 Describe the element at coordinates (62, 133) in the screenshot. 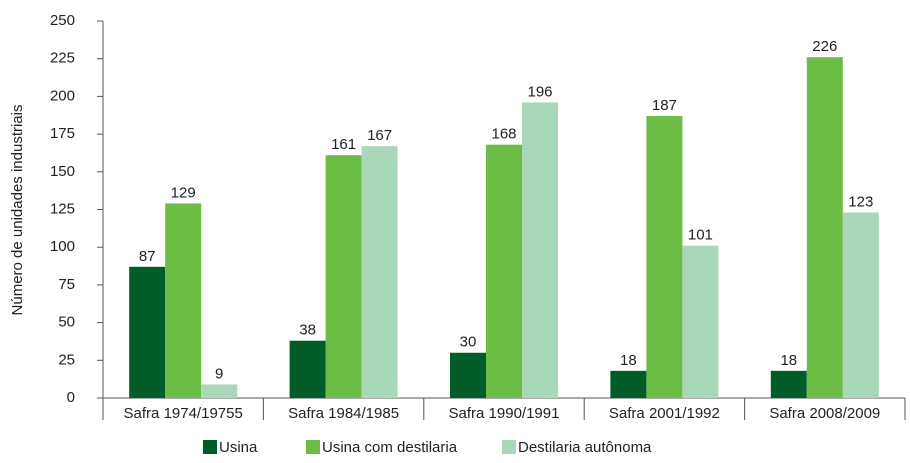

I see `y-tick-label: 175` at that location.